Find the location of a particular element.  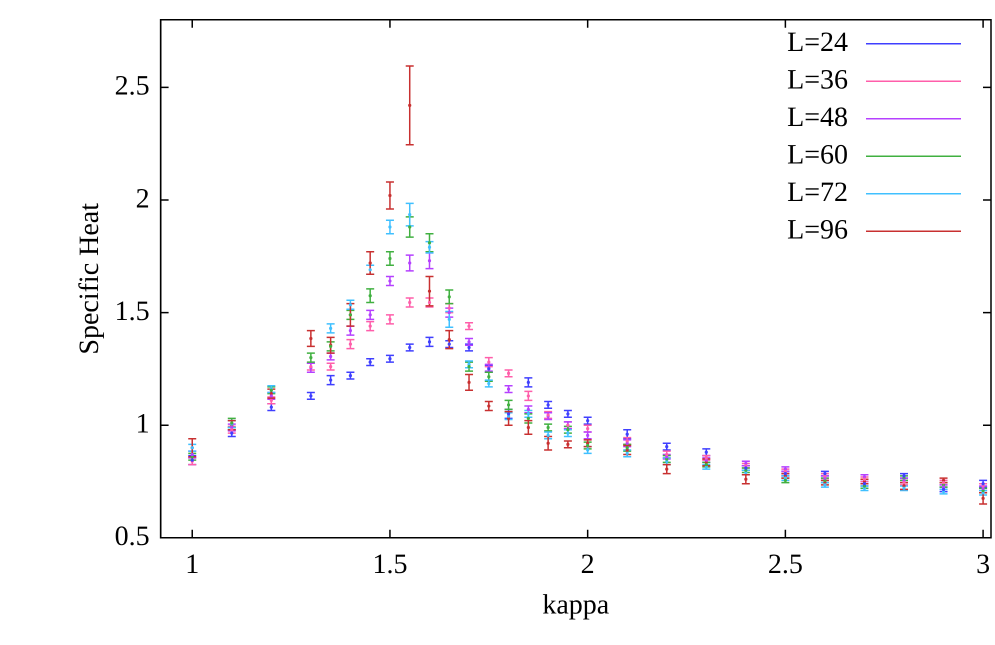

y-tick-label: 1 is located at coordinates (143, 424).